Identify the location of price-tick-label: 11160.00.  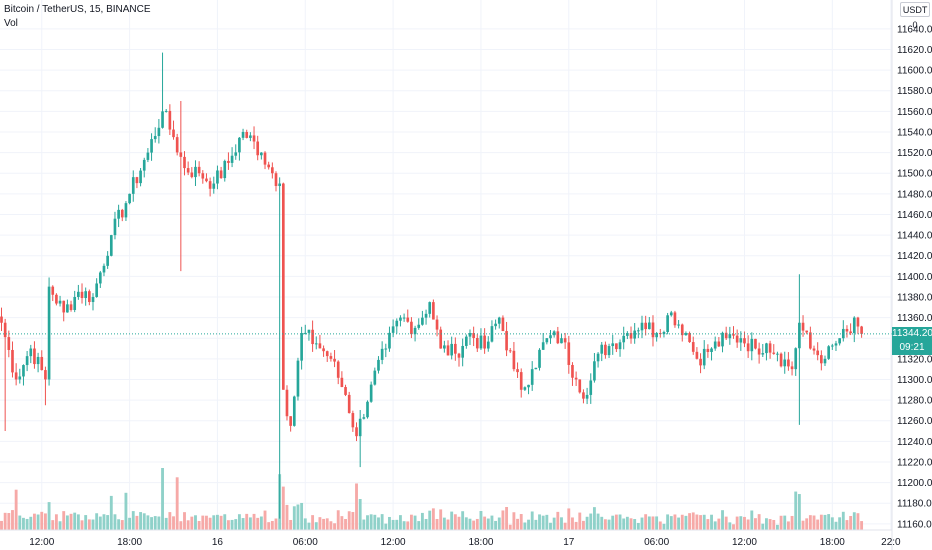
(914, 524).